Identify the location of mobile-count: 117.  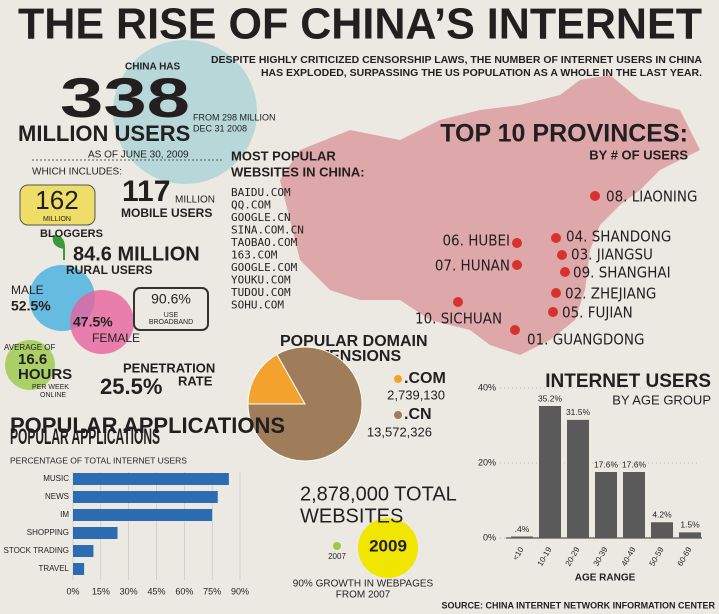
(146, 191).